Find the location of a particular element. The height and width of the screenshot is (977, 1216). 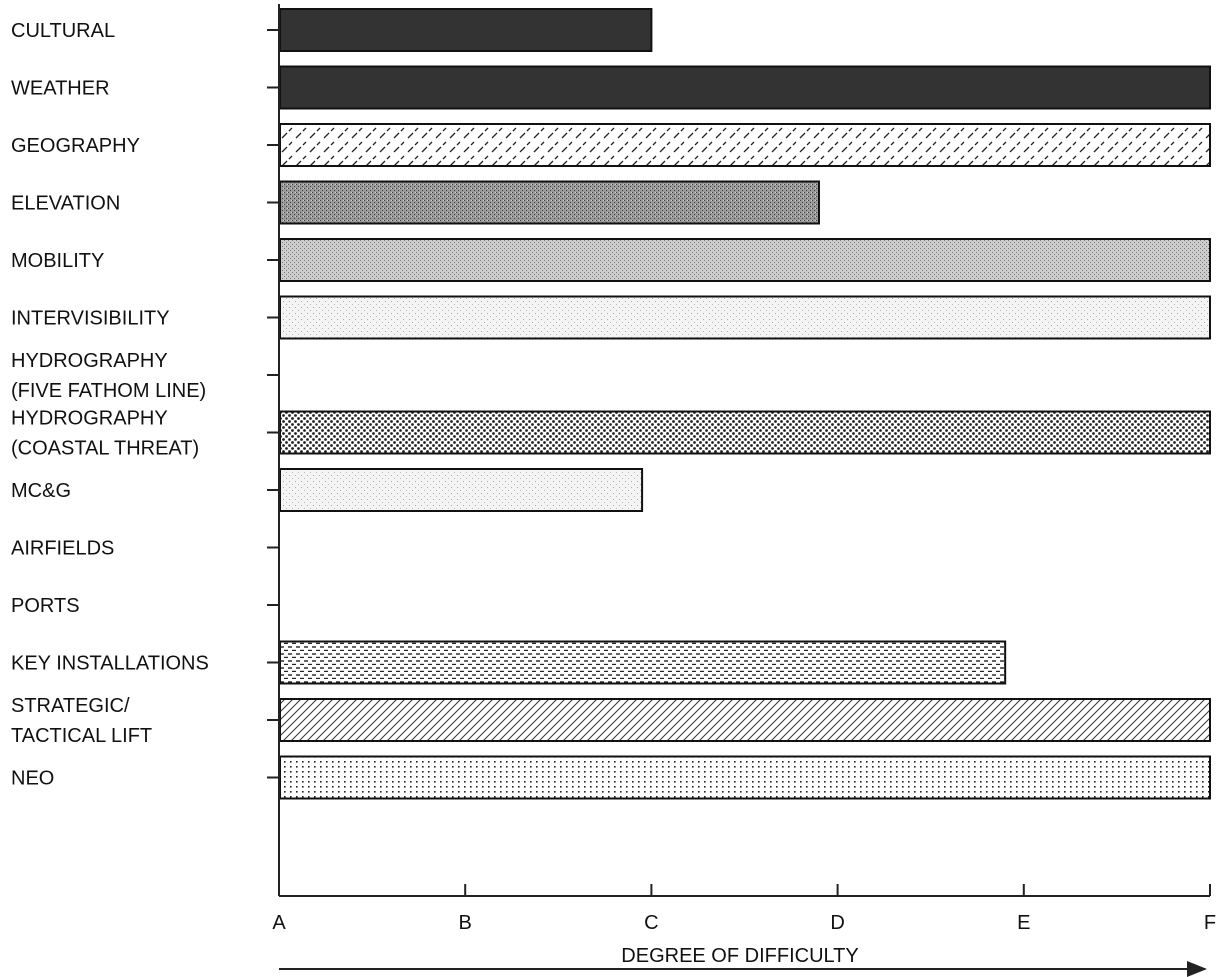

category-label-ports: PORTS is located at coordinates (45, 606).